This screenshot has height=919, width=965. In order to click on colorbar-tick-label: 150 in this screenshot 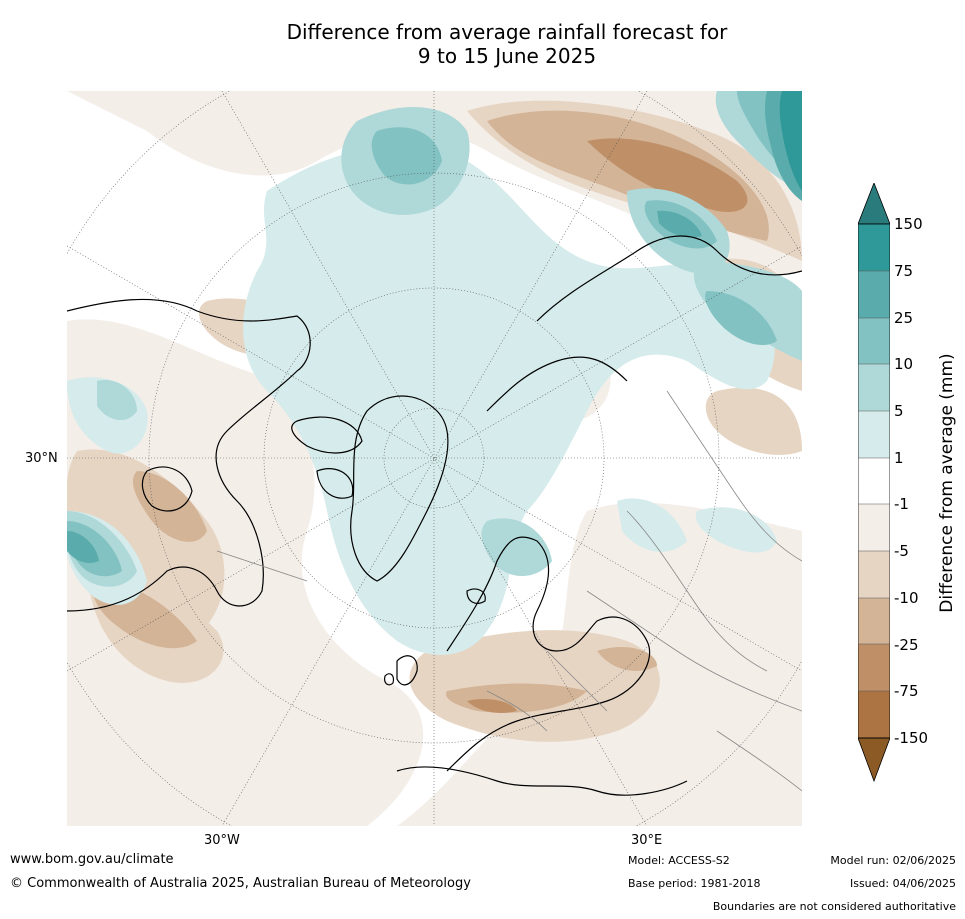, I will do `click(908, 224)`.